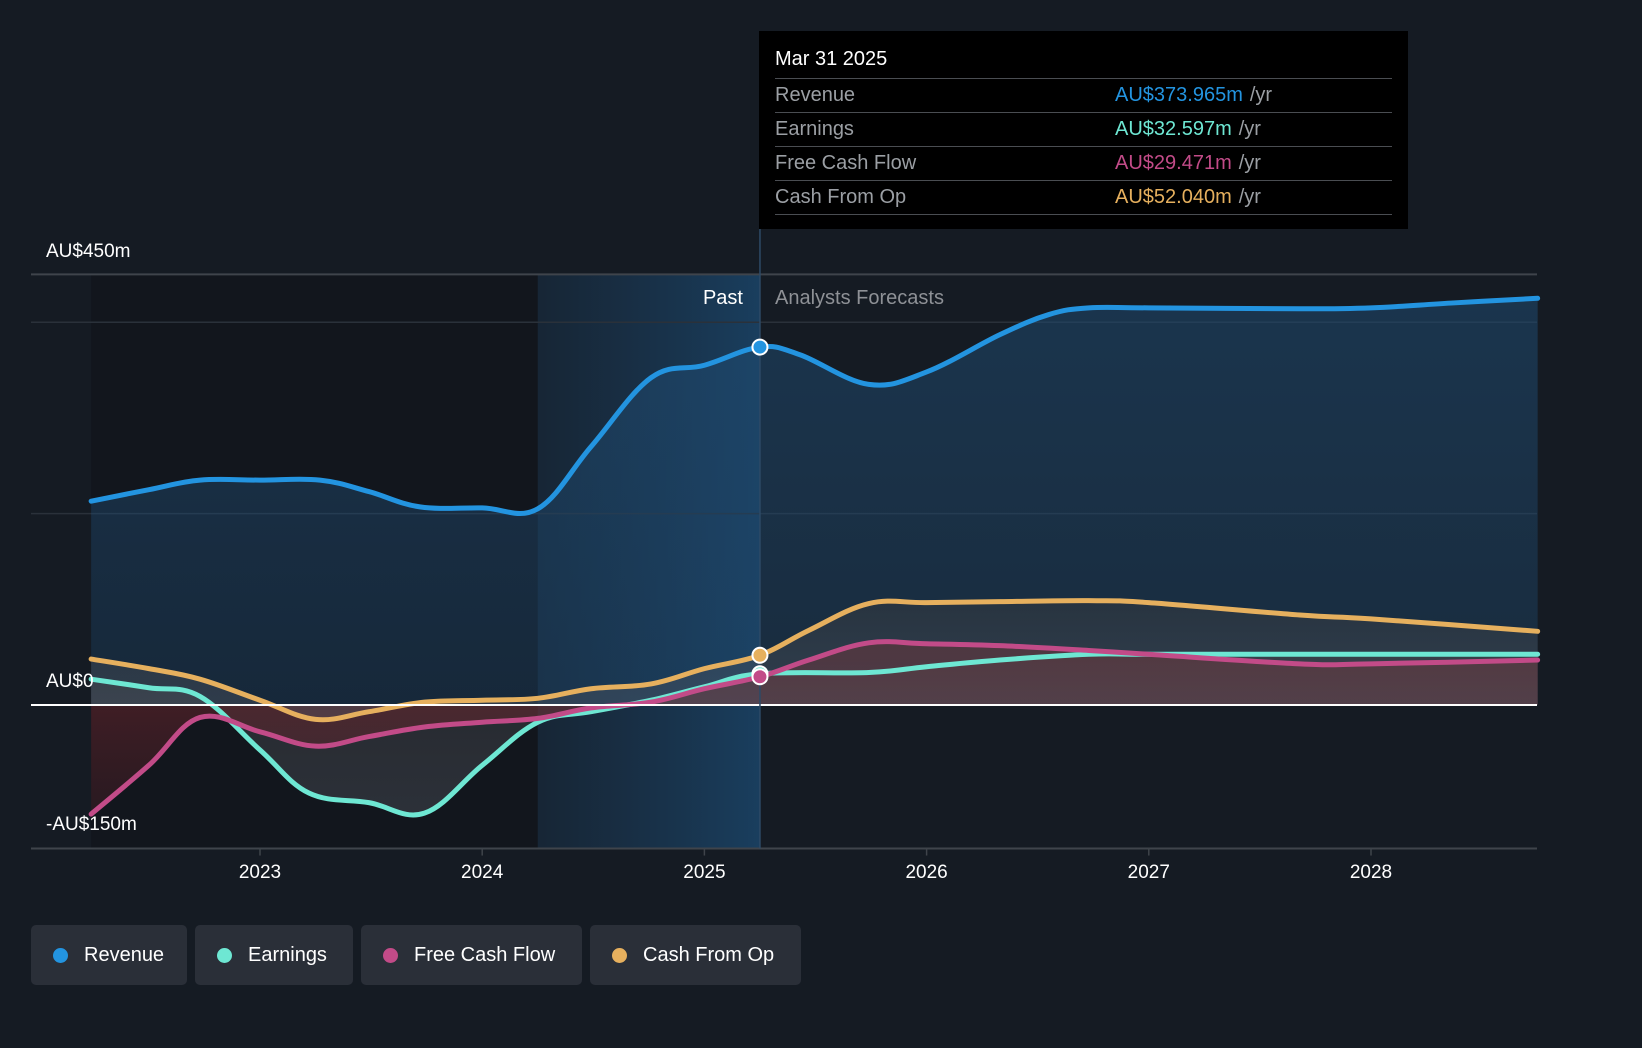  I want to click on legend-item-revenue: Revenue, so click(109, 955).